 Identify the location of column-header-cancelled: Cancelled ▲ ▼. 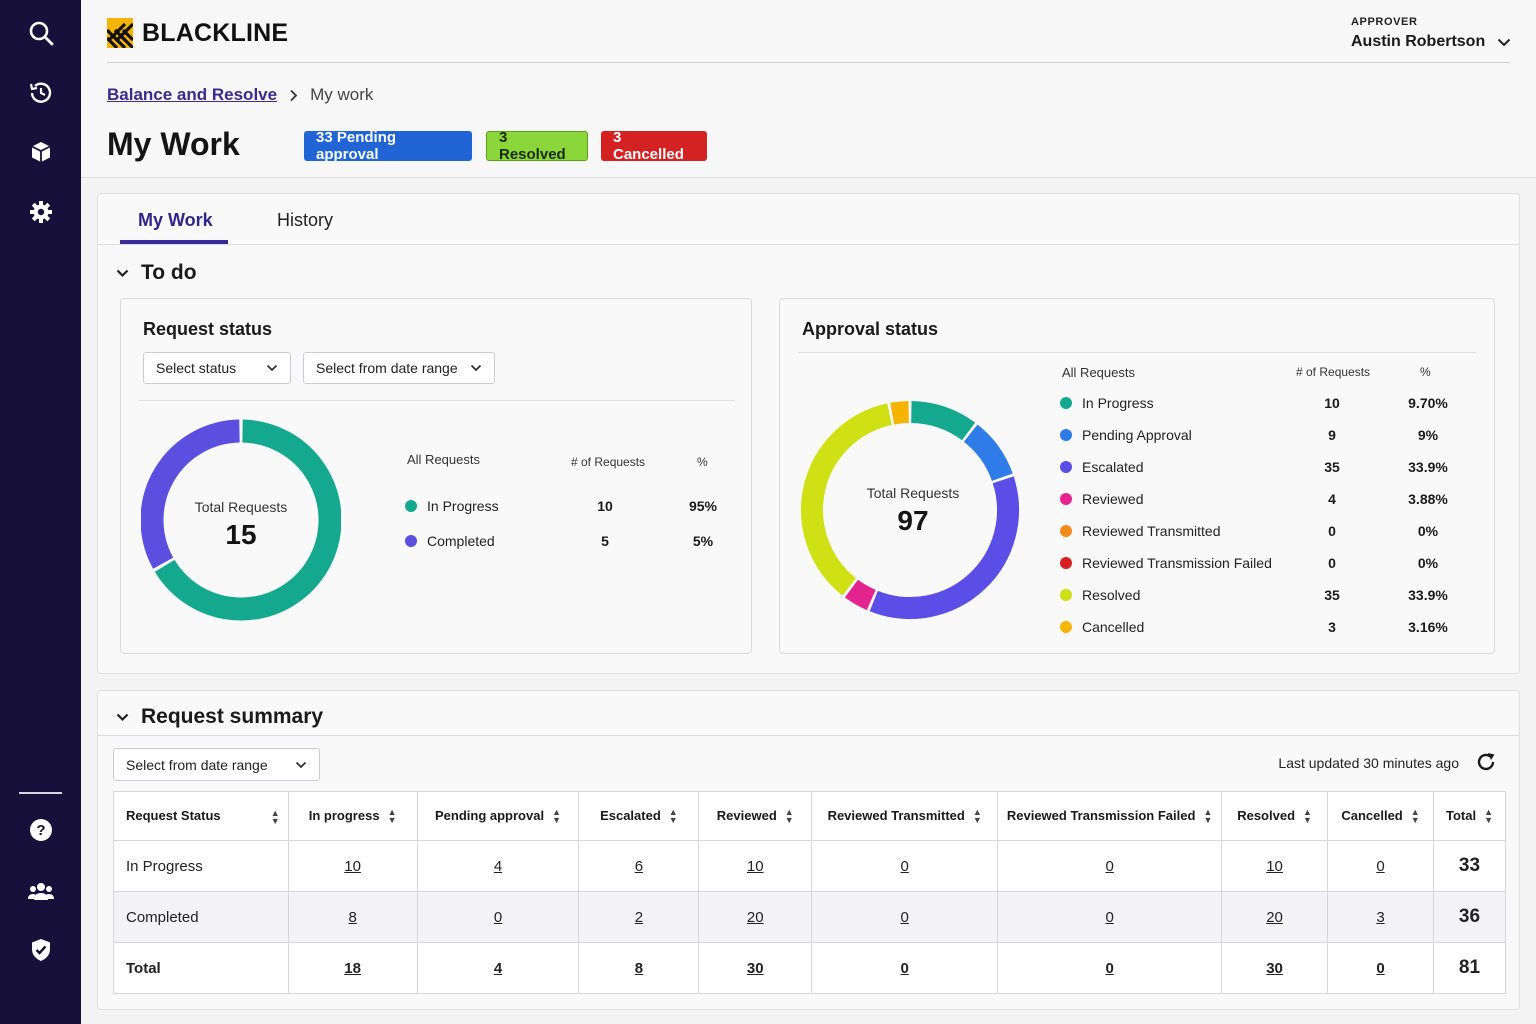
(1380, 816).